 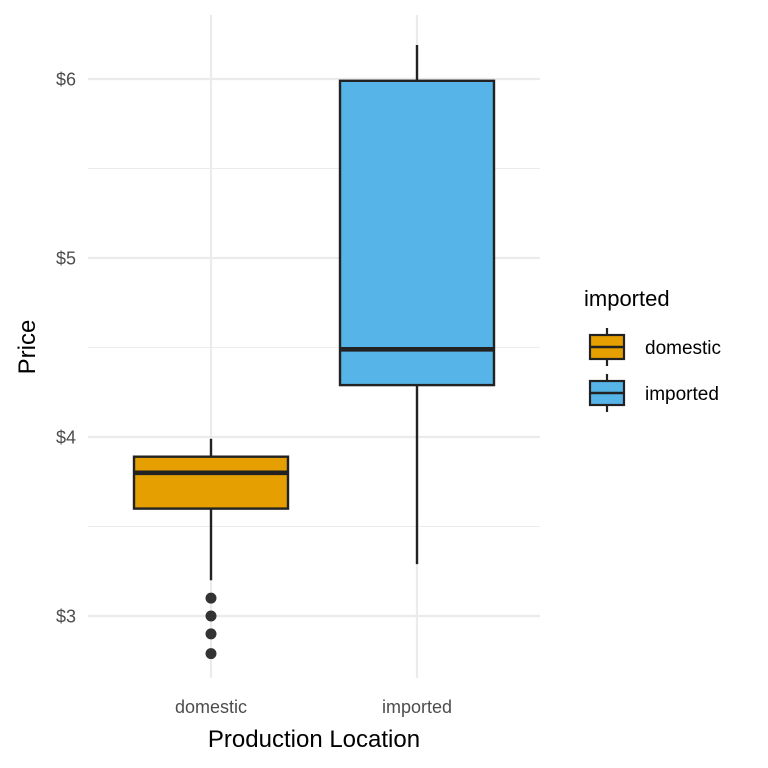 What do you see at coordinates (66, 80) in the screenshot?
I see `y-tick-label: $6` at bounding box center [66, 80].